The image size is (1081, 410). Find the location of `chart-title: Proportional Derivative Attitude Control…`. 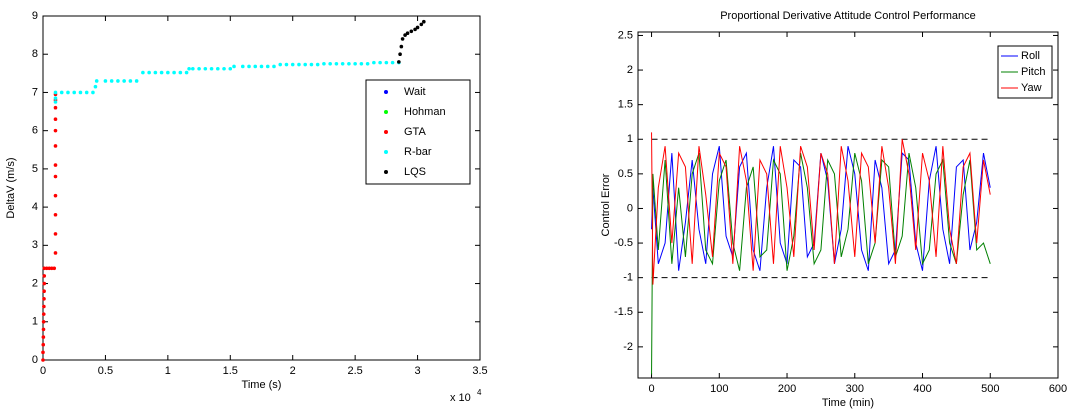

chart-title: Proportional Derivative Attitude Control… is located at coordinates (848, 16).